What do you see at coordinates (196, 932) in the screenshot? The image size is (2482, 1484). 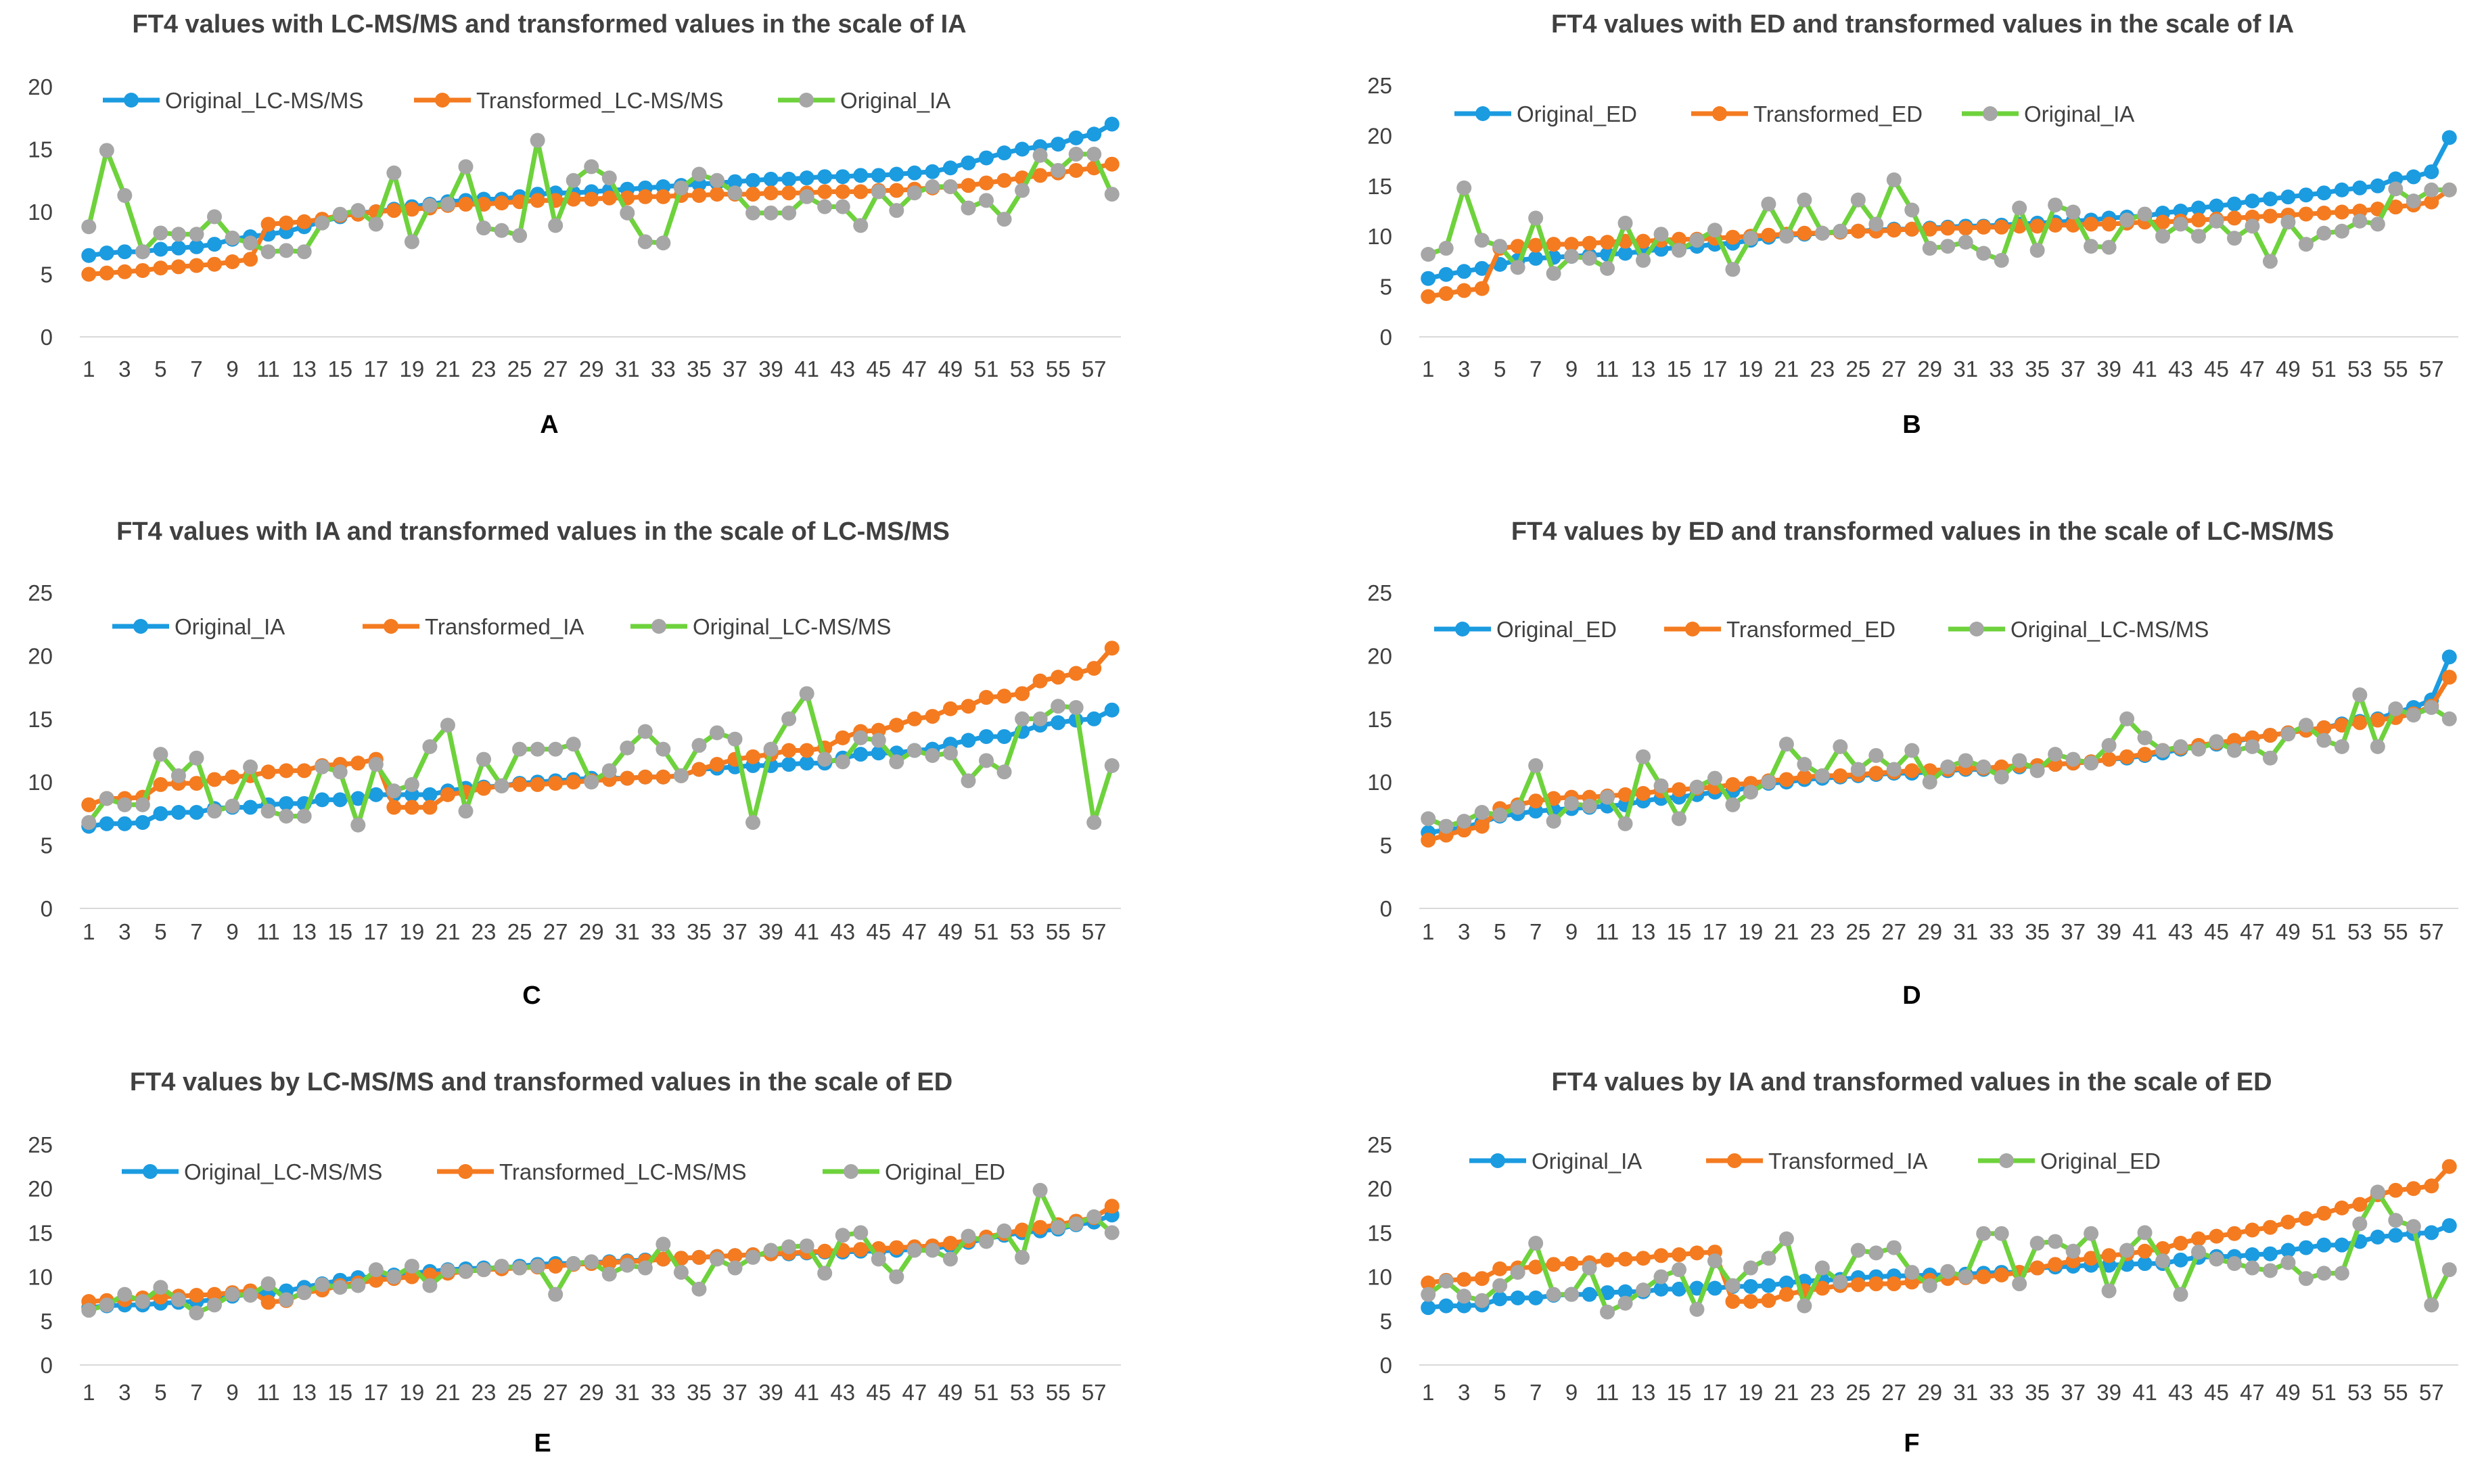 I see `x-tick-label: 7` at bounding box center [196, 932].